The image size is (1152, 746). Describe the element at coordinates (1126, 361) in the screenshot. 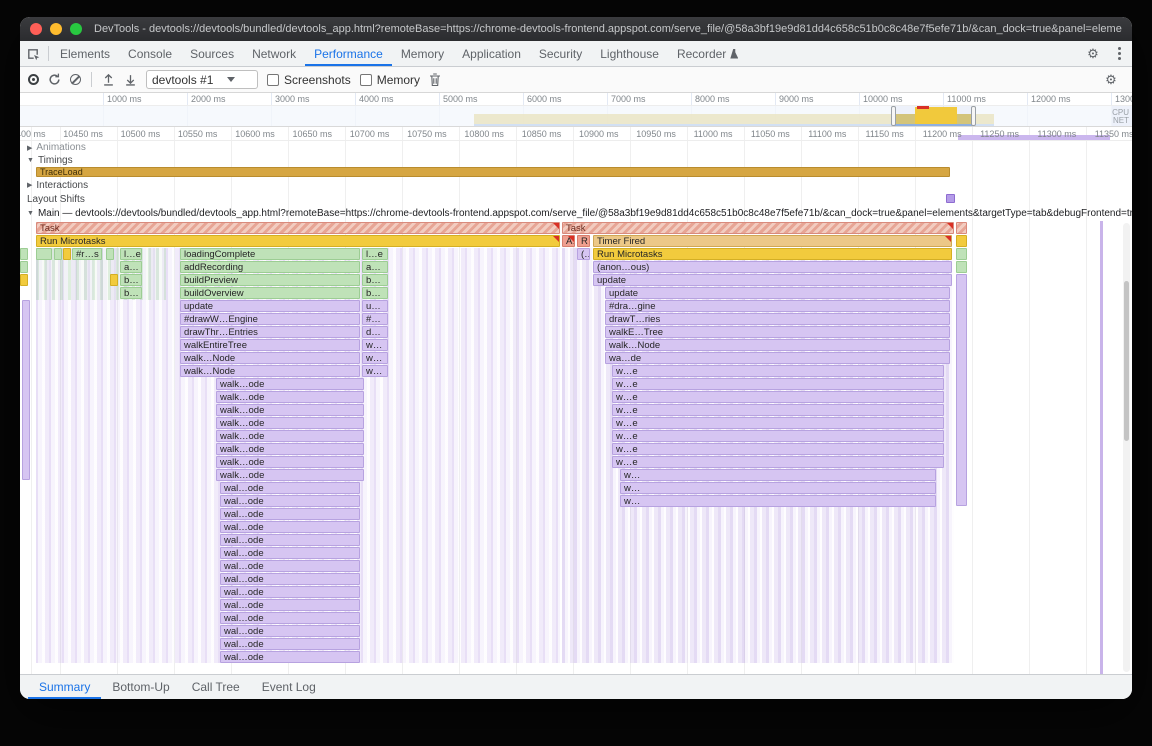

I see `scrollbar-thumb` at that location.